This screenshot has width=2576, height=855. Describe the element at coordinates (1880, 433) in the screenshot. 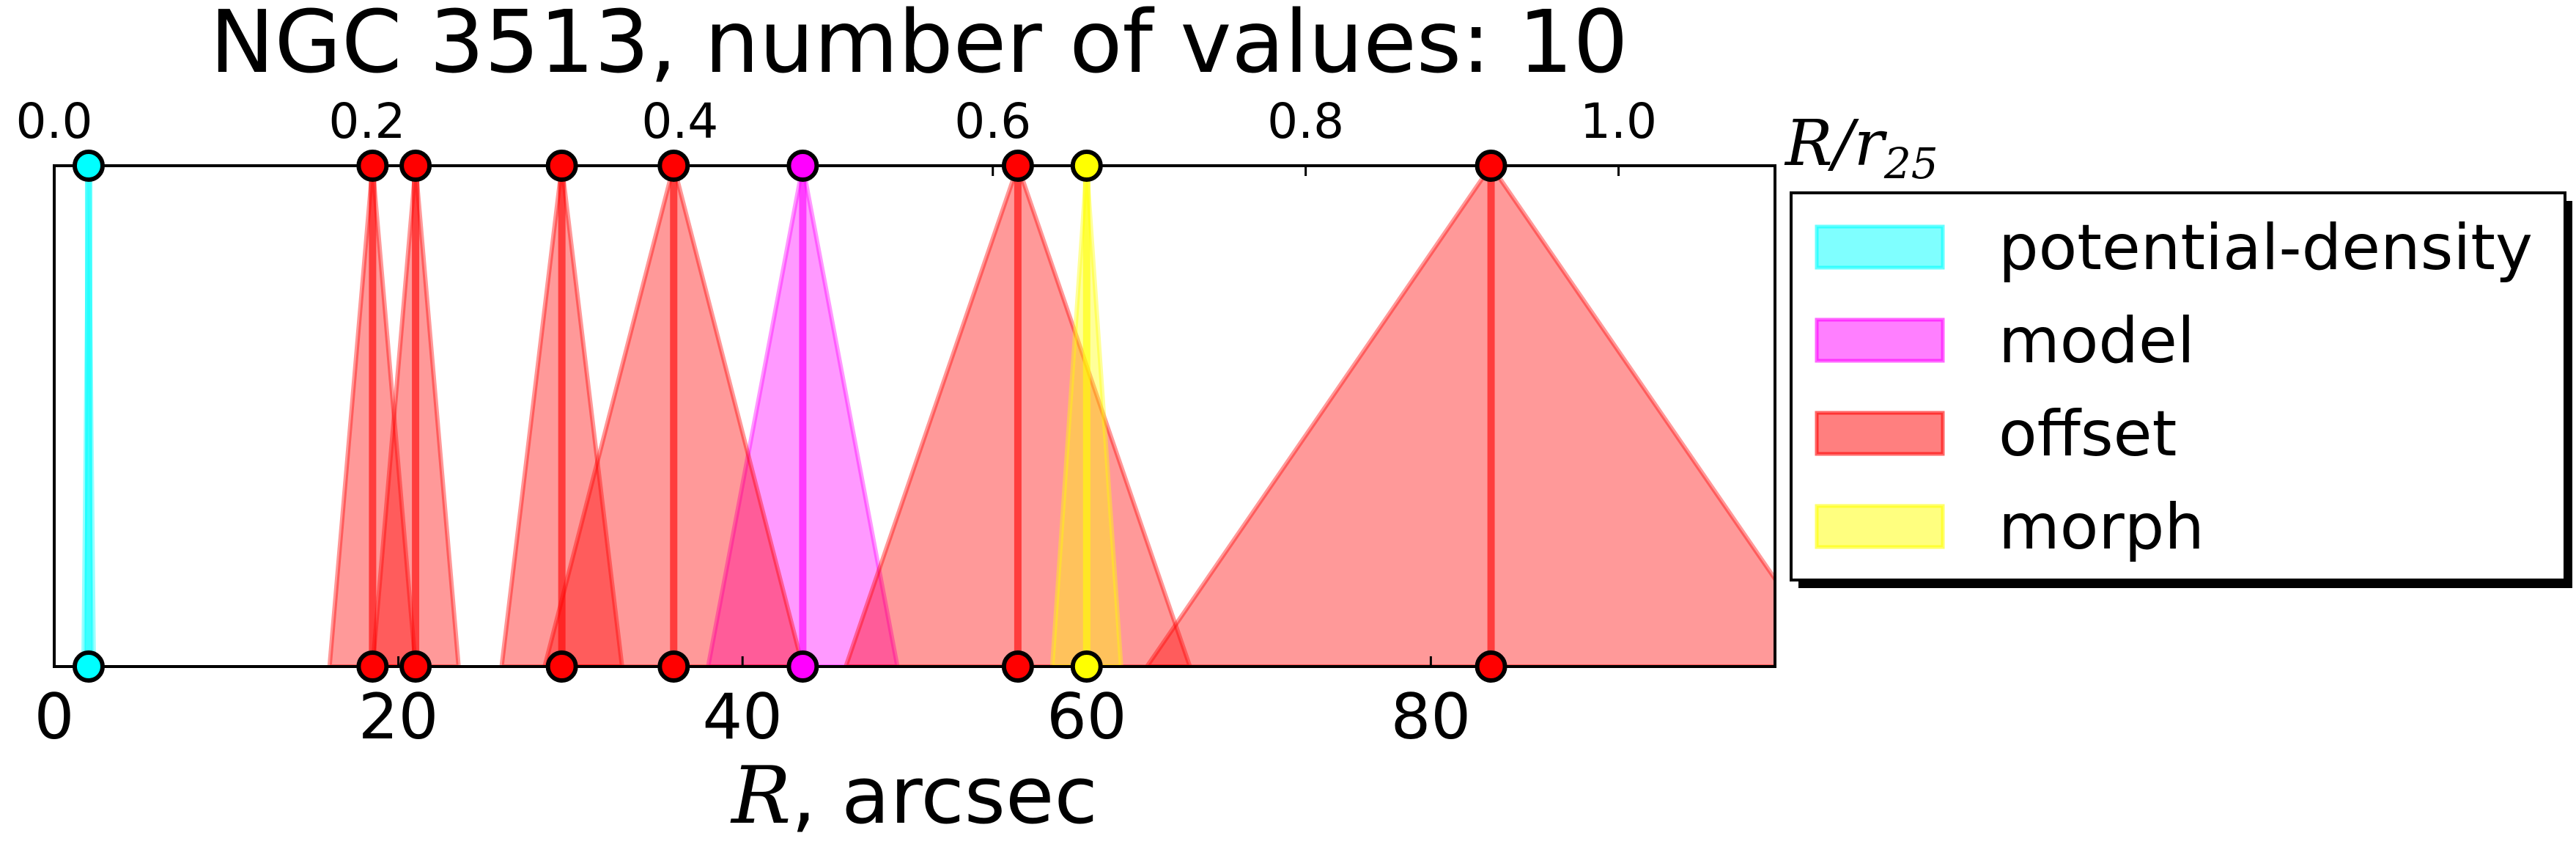

I see `legend-swatch-offset` at that location.